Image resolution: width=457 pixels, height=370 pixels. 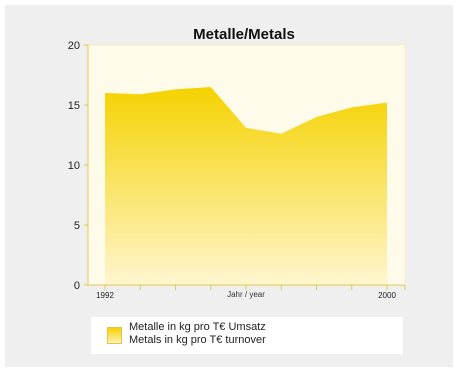 I want to click on legend-label-en: Metals in kg pro T€ turnover, so click(x=197, y=340).